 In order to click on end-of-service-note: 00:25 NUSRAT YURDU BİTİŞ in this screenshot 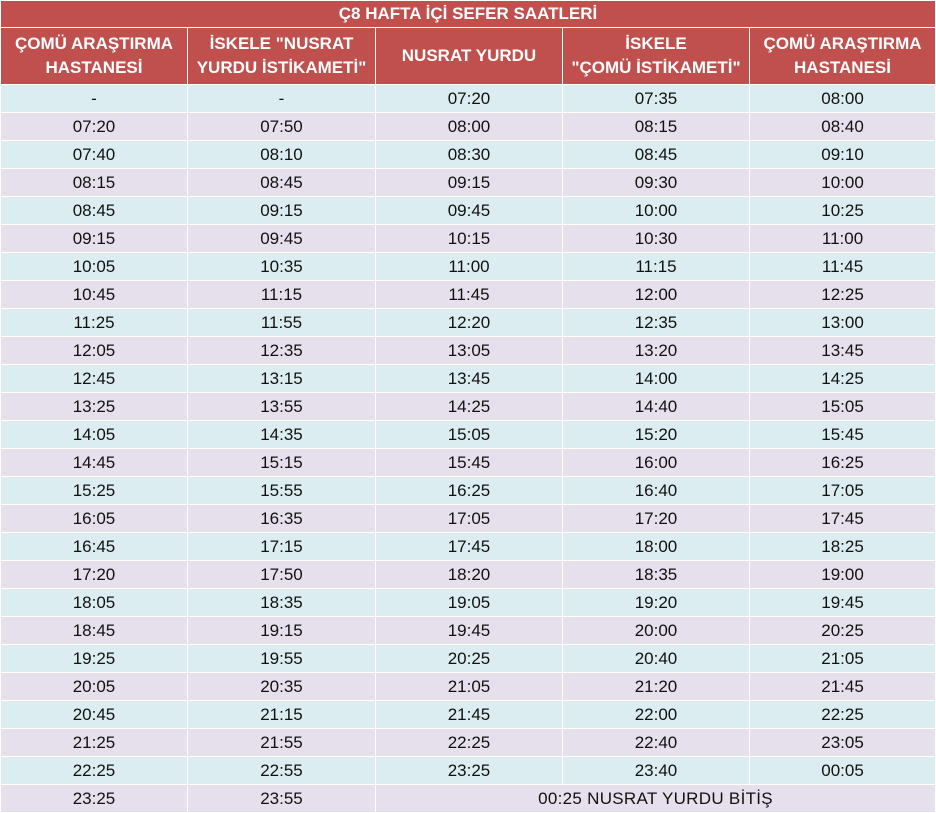, I will do `click(655, 798)`.